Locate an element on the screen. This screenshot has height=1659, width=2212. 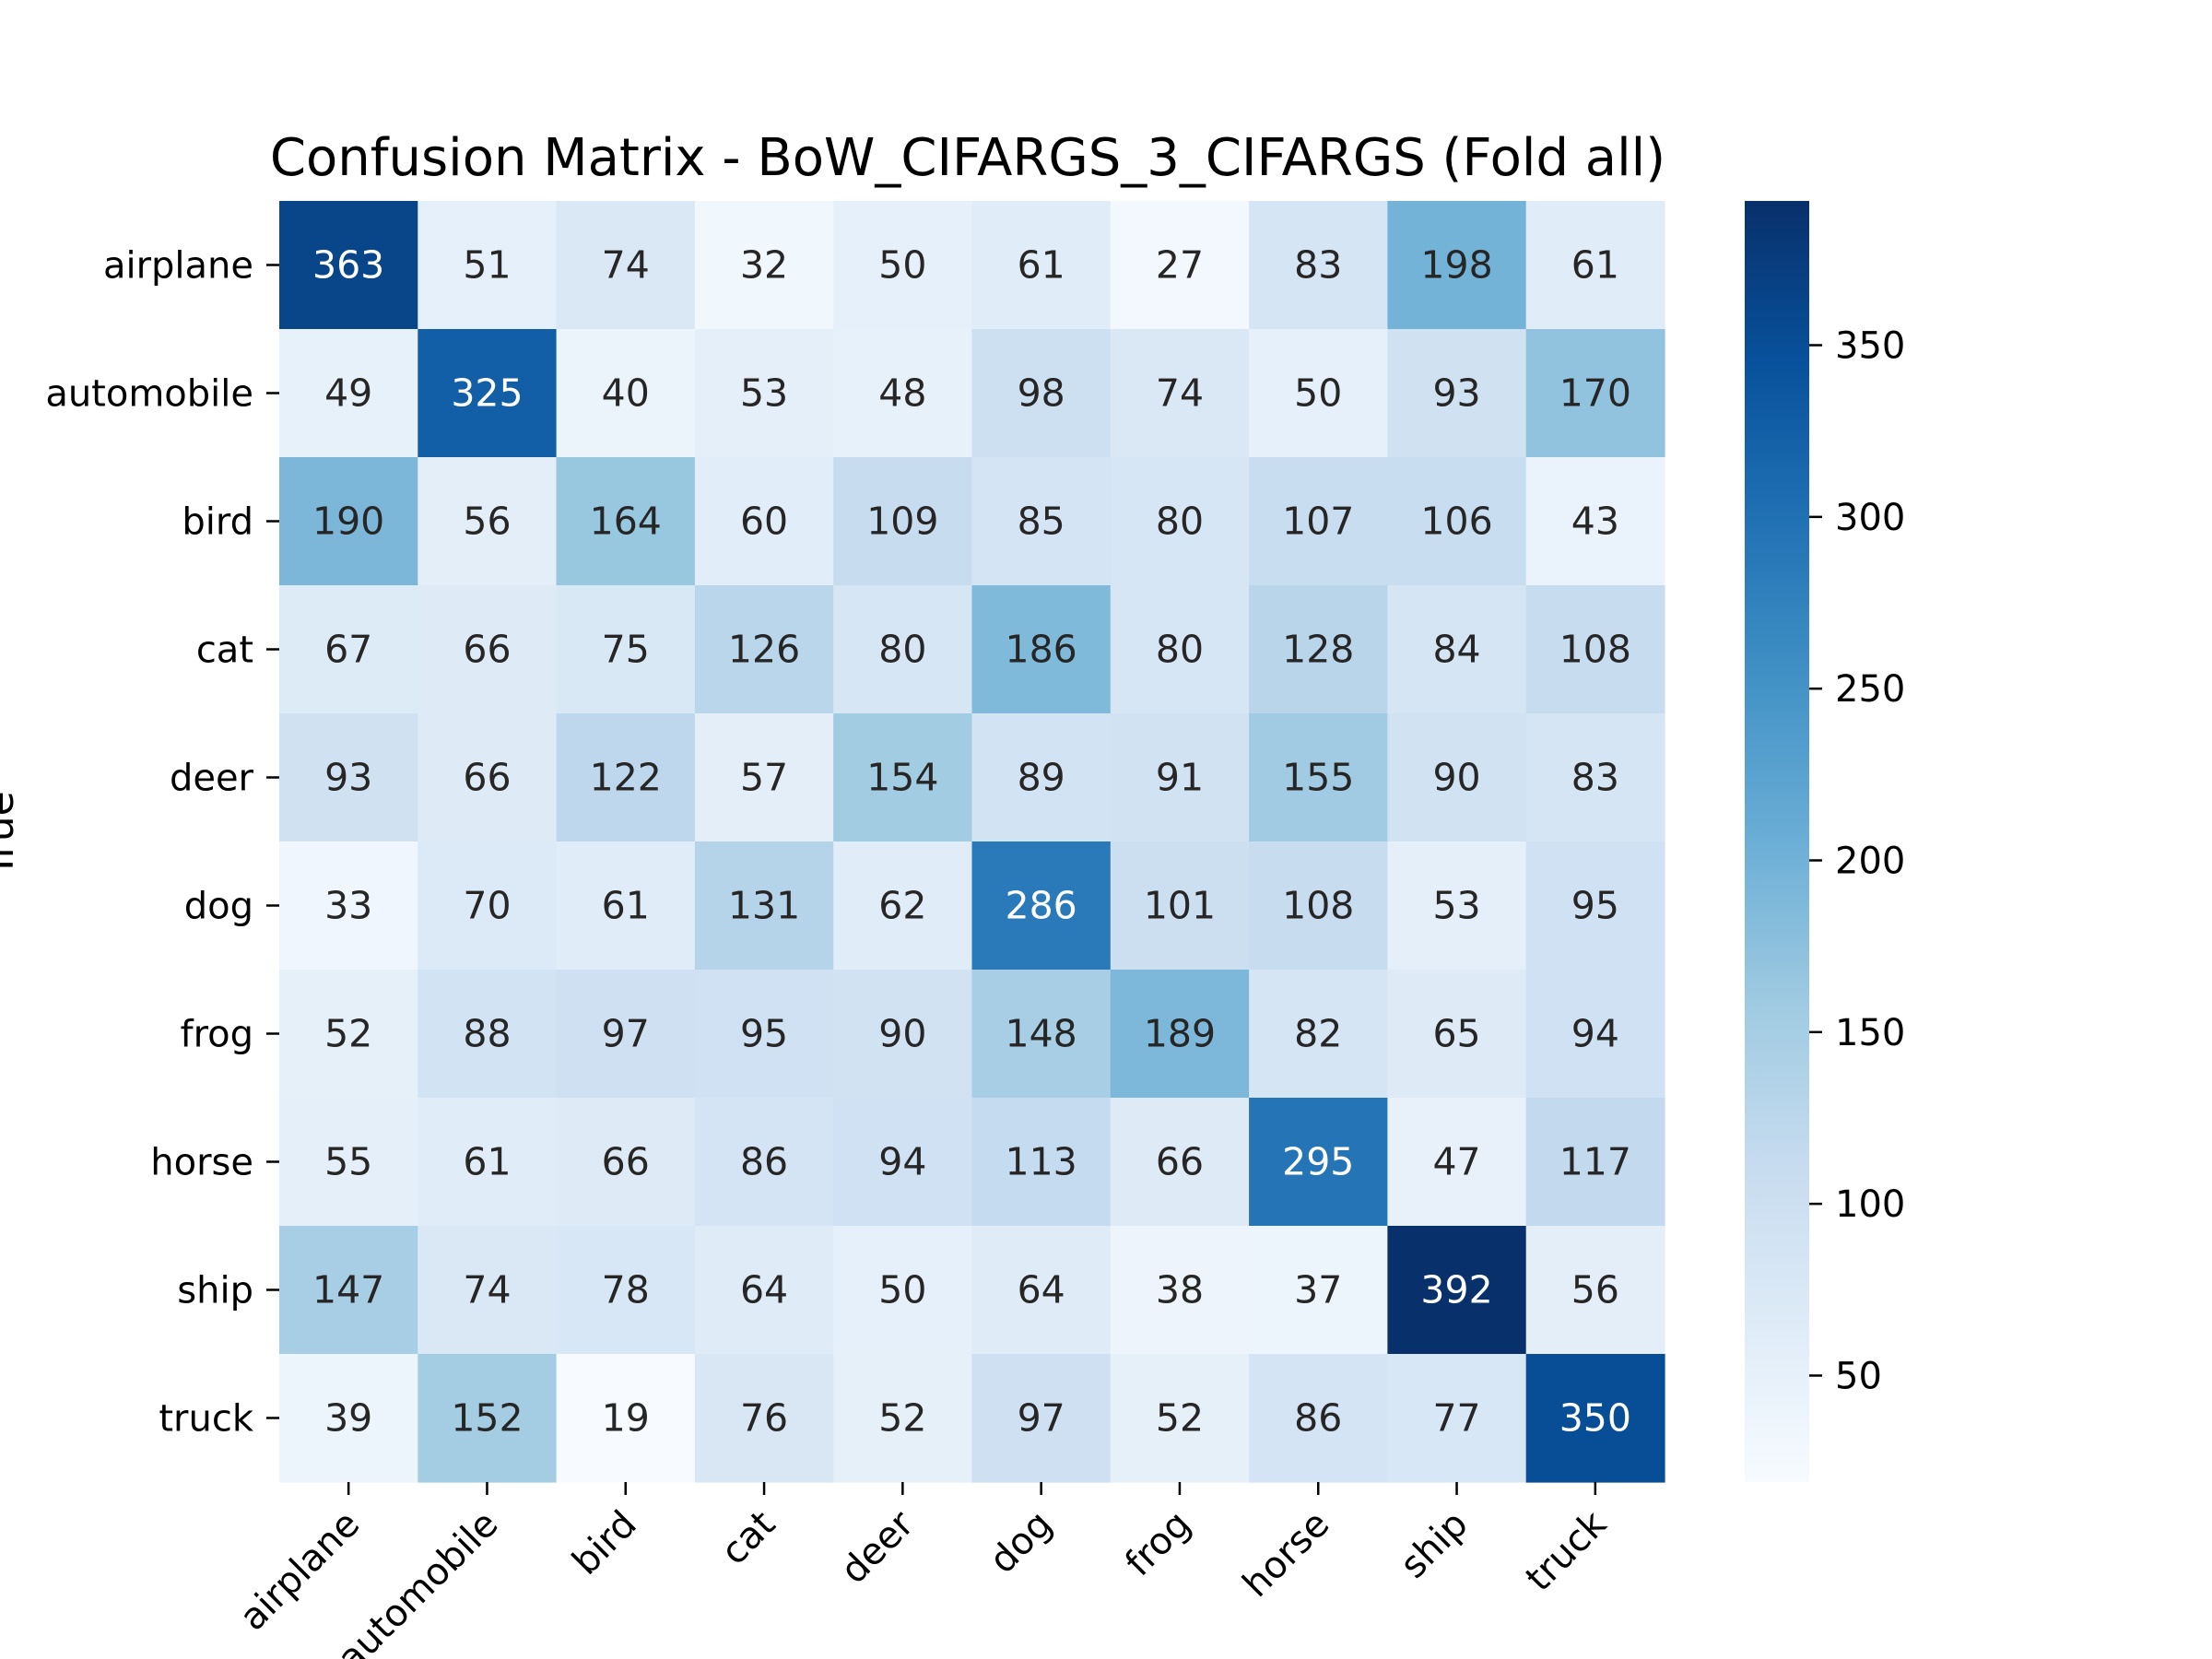
x-tick-label: truck is located at coordinates (1567, 1551).